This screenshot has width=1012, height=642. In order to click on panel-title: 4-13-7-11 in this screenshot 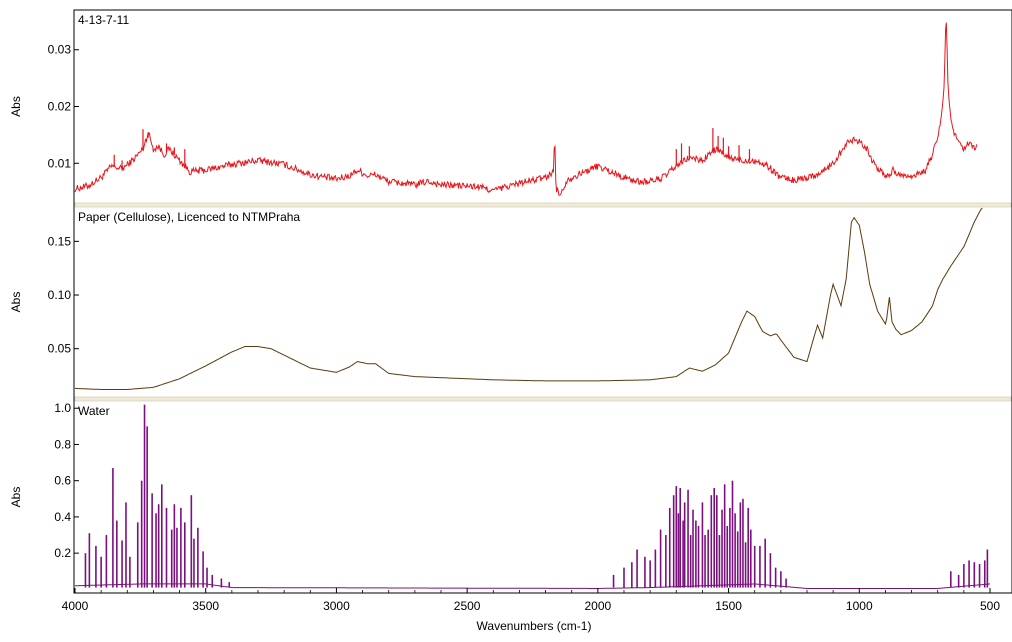, I will do `click(103, 20)`.